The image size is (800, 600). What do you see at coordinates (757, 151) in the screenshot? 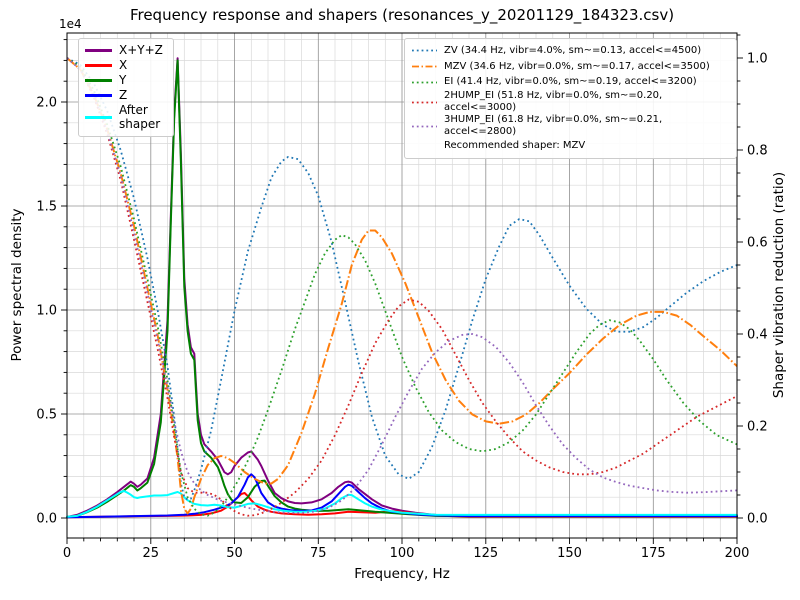
I see `y-right-tick-label: 0.8` at bounding box center [757, 151].